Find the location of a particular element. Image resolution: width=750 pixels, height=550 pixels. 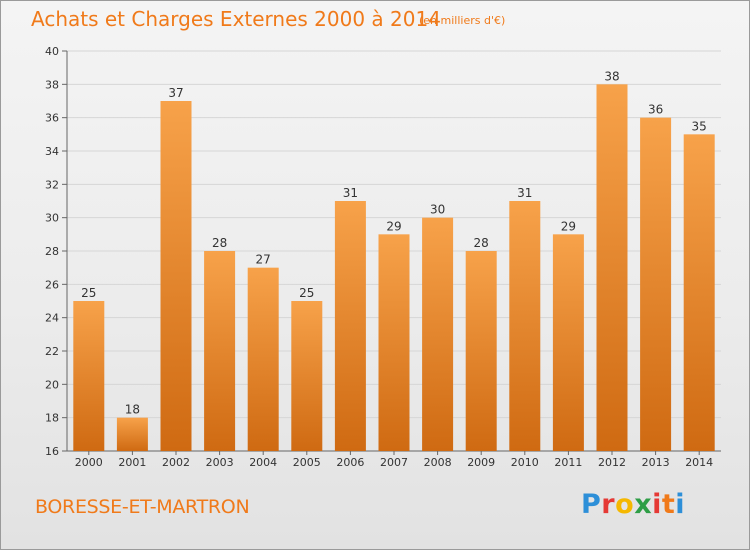

data-label-2007: 29 is located at coordinates (393, 226).